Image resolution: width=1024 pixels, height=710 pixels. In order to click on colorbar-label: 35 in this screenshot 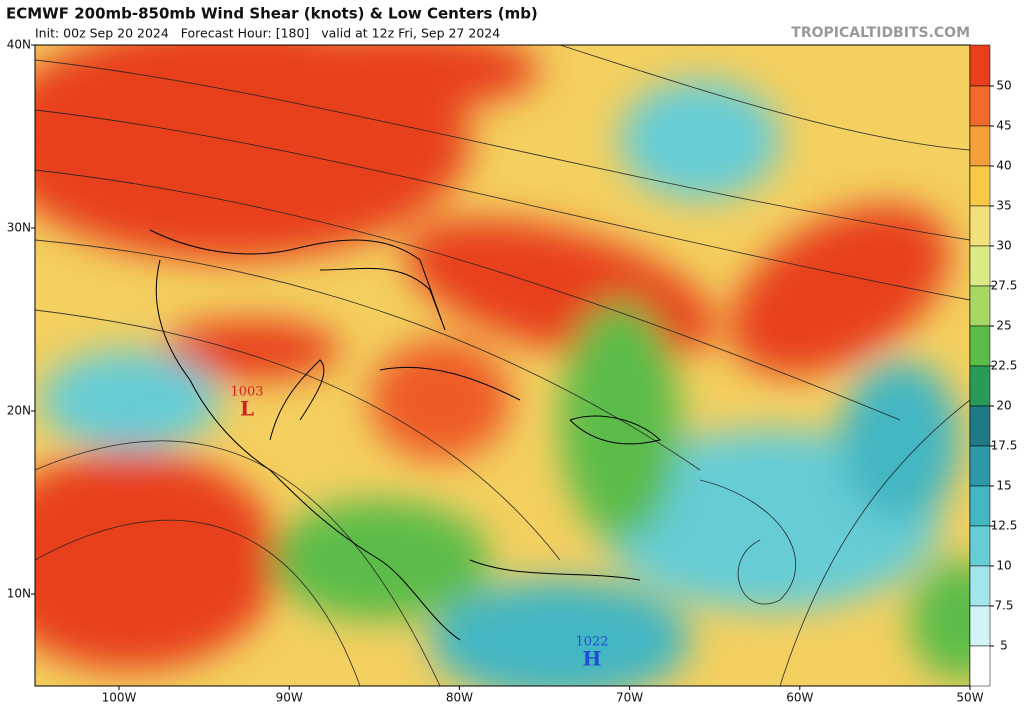, I will do `click(1003, 206)`.